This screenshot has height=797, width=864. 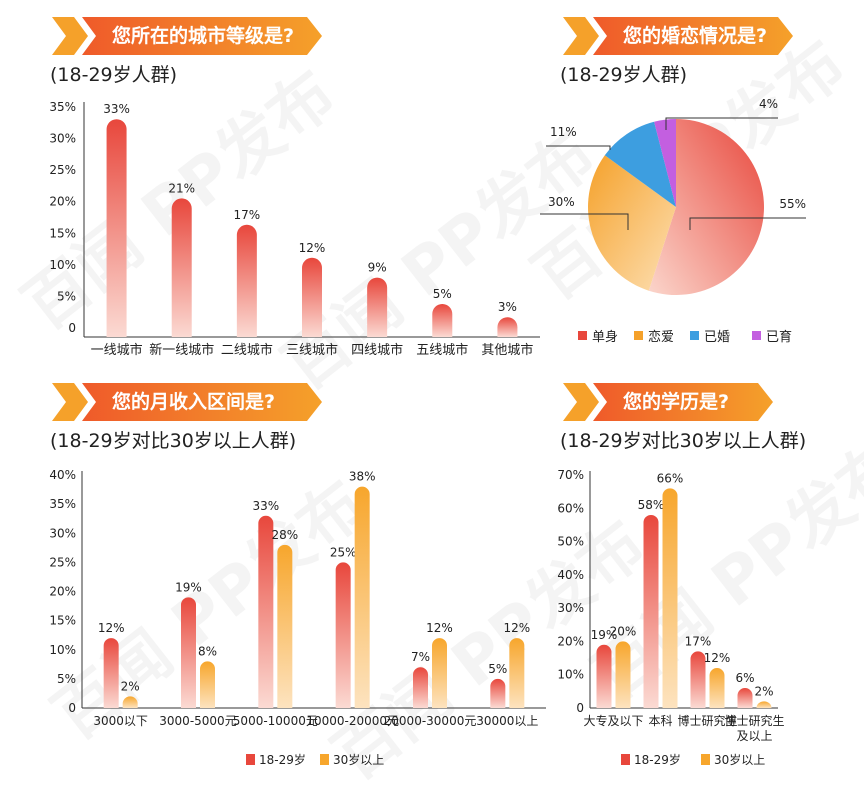 What do you see at coordinates (717, 337) in the screenshot?
I see `legend-label: 已婚` at bounding box center [717, 337].